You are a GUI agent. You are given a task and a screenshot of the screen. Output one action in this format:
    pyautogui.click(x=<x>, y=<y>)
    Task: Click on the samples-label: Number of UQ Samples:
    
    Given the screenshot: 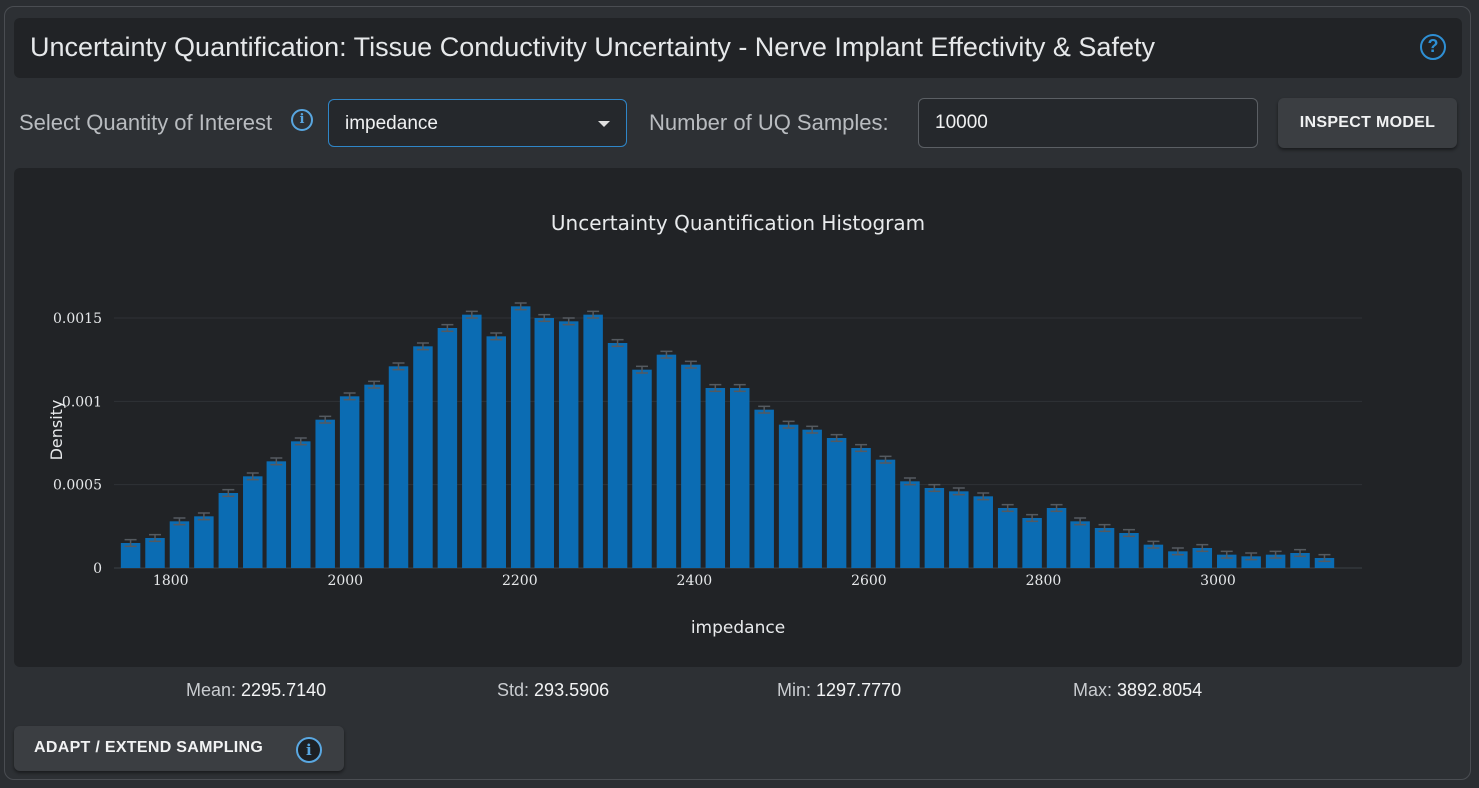 What is the action you would take?
    pyautogui.click(x=769, y=122)
    